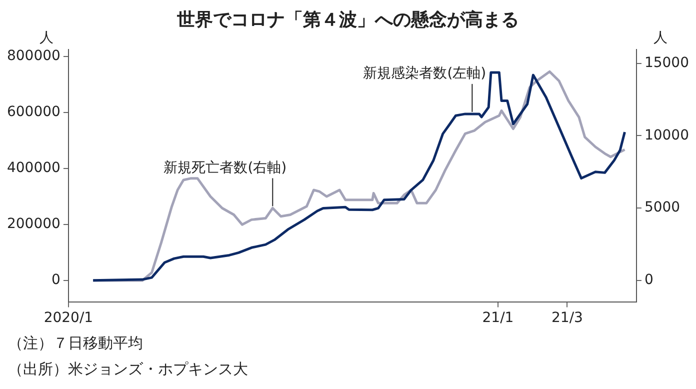 The height and width of the screenshot is (389, 696). What do you see at coordinates (69, 318) in the screenshot?
I see `x-tick-label: 2020/1` at bounding box center [69, 318].